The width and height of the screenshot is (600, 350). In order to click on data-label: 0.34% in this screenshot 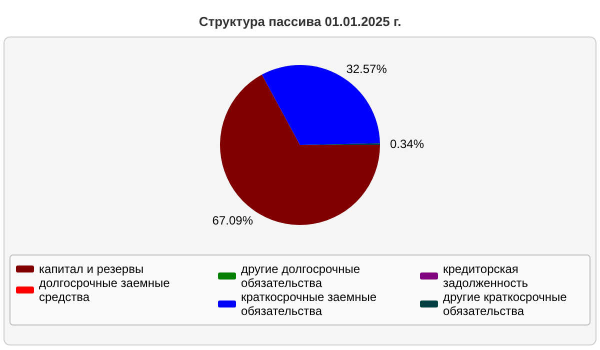, I will do `click(407, 144)`.